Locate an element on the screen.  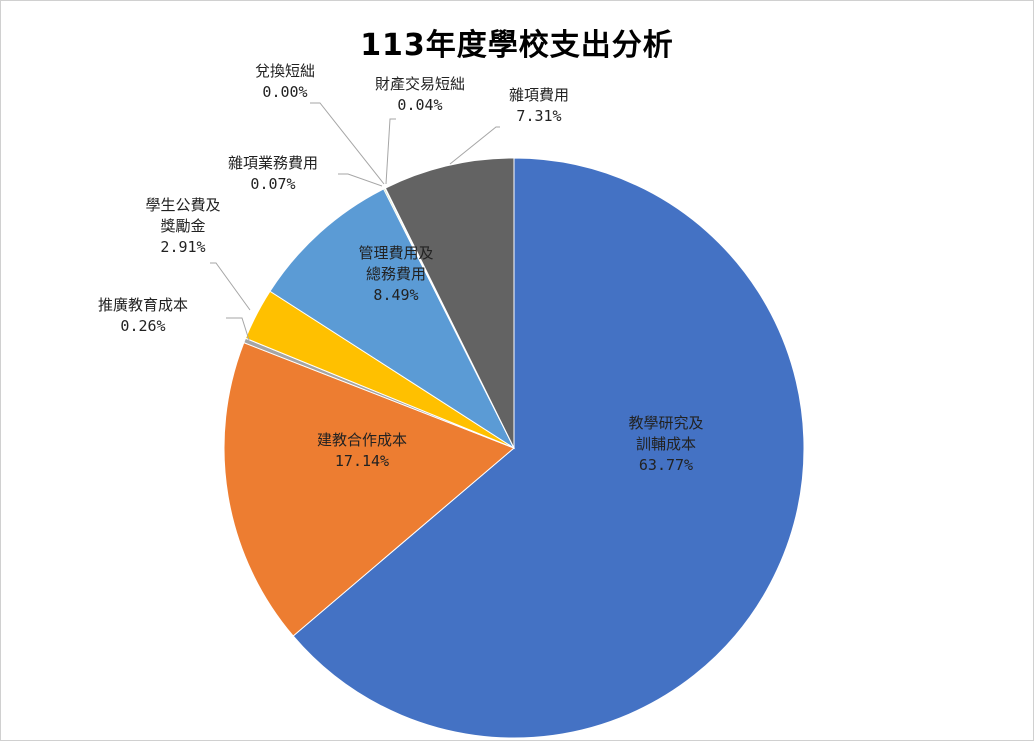
slice-category-label-3: 獎勵金 is located at coordinates (182, 226).